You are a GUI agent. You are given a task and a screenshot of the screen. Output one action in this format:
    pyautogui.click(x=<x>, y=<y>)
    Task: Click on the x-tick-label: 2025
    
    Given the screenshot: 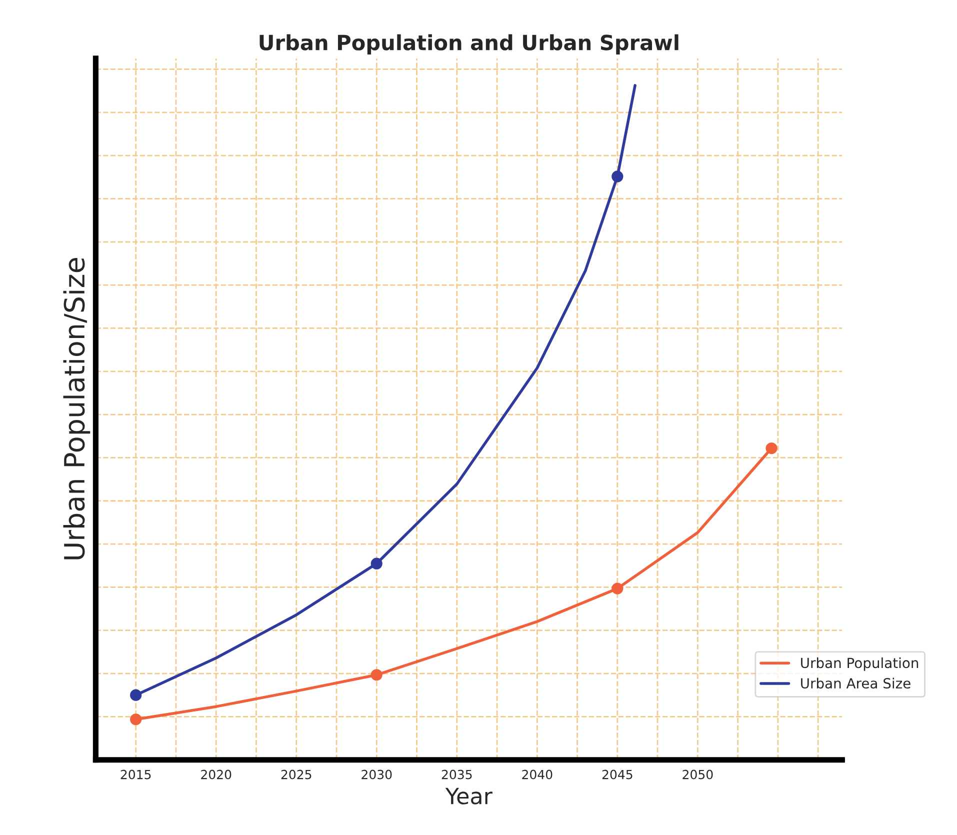 What is the action you would take?
    pyautogui.click(x=296, y=775)
    